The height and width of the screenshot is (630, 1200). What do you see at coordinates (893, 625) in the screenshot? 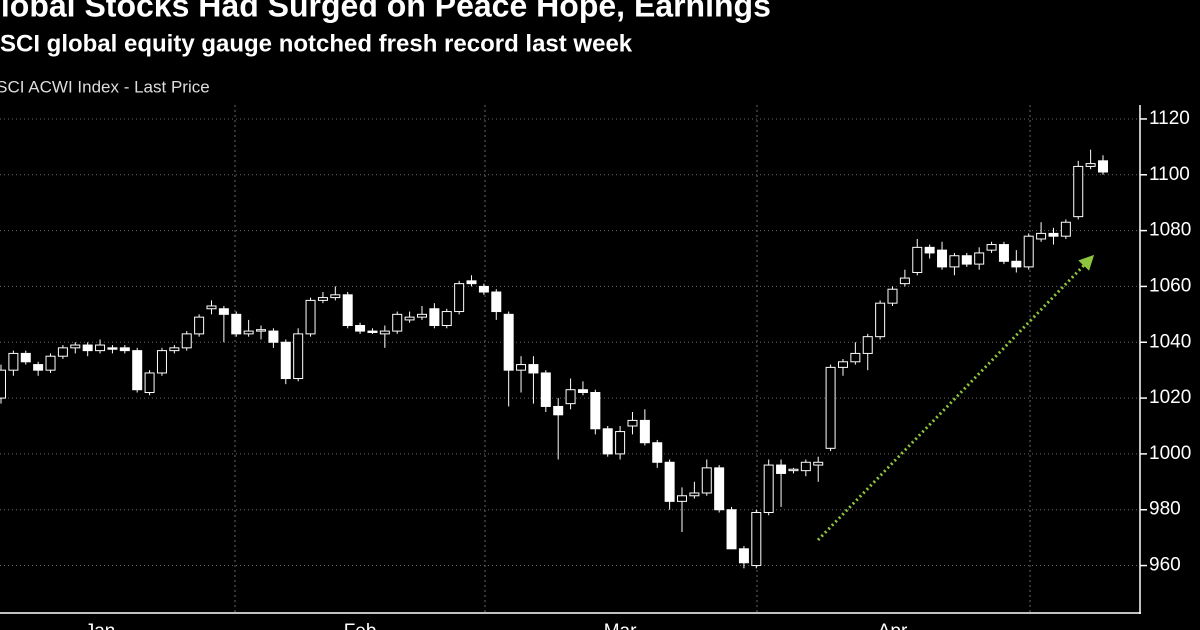
I see `x-tick-label: Apr` at bounding box center [893, 625].